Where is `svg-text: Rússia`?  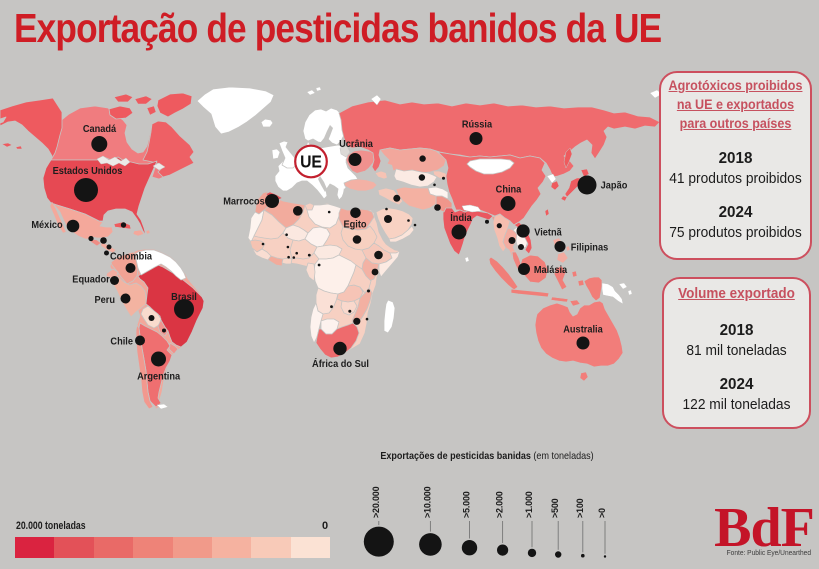
svg-text: Rússia is located at coordinates (477, 125).